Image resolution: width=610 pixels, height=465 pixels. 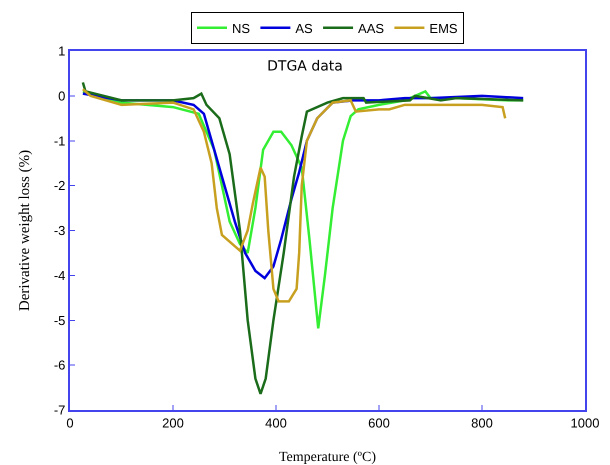 I want to click on x-tick-label: 200, so click(x=173, y=423).